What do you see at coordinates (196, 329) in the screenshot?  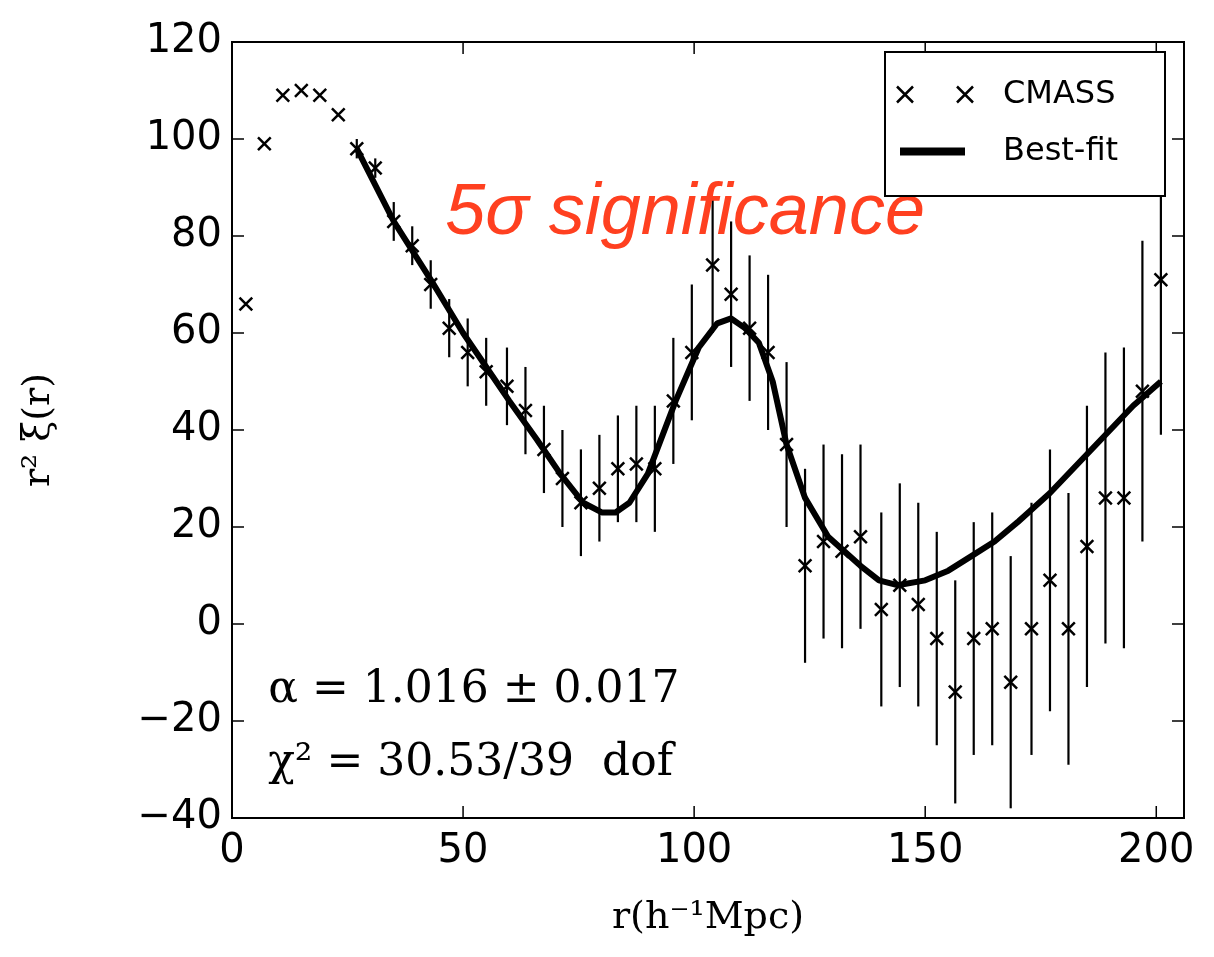 I see `y-tick-label: 60` at bounding box center [196, 329].